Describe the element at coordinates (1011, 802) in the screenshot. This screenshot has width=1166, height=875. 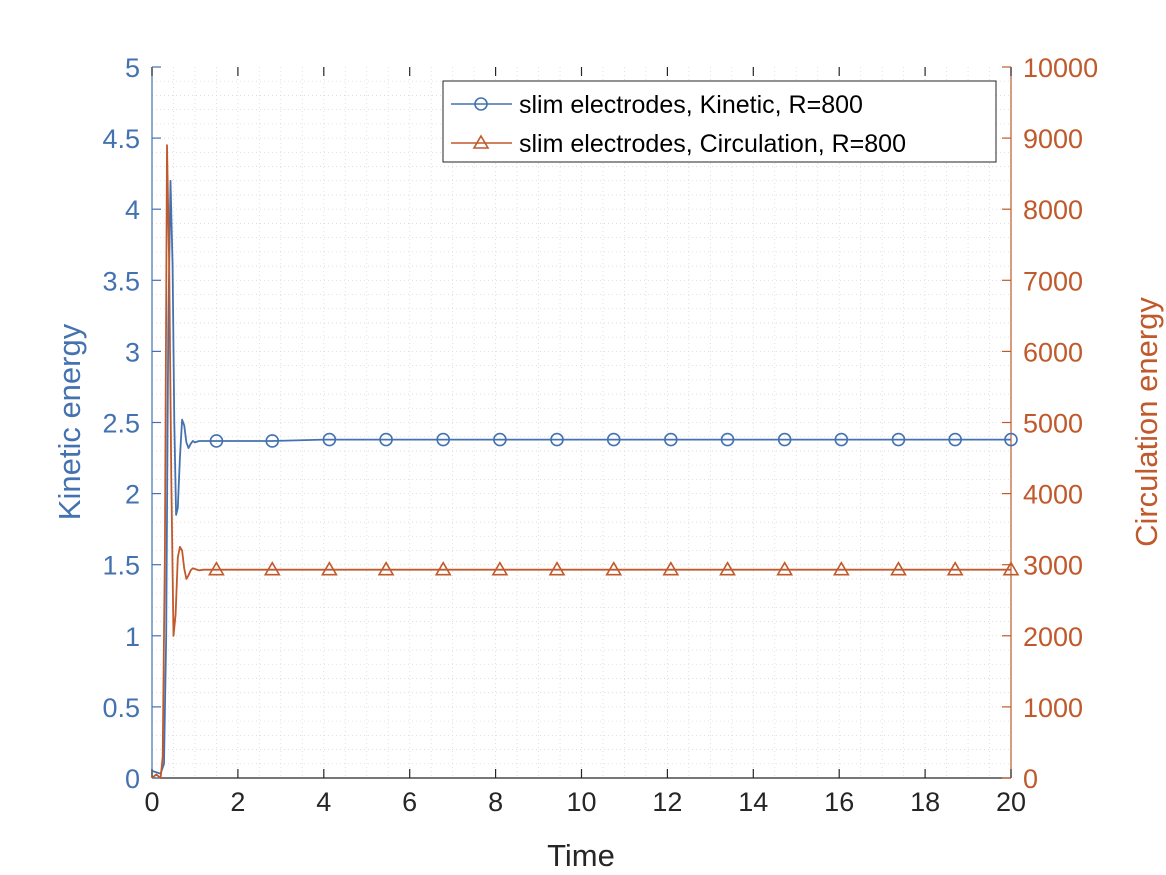
I see `x-tick-label: 20` at that location.